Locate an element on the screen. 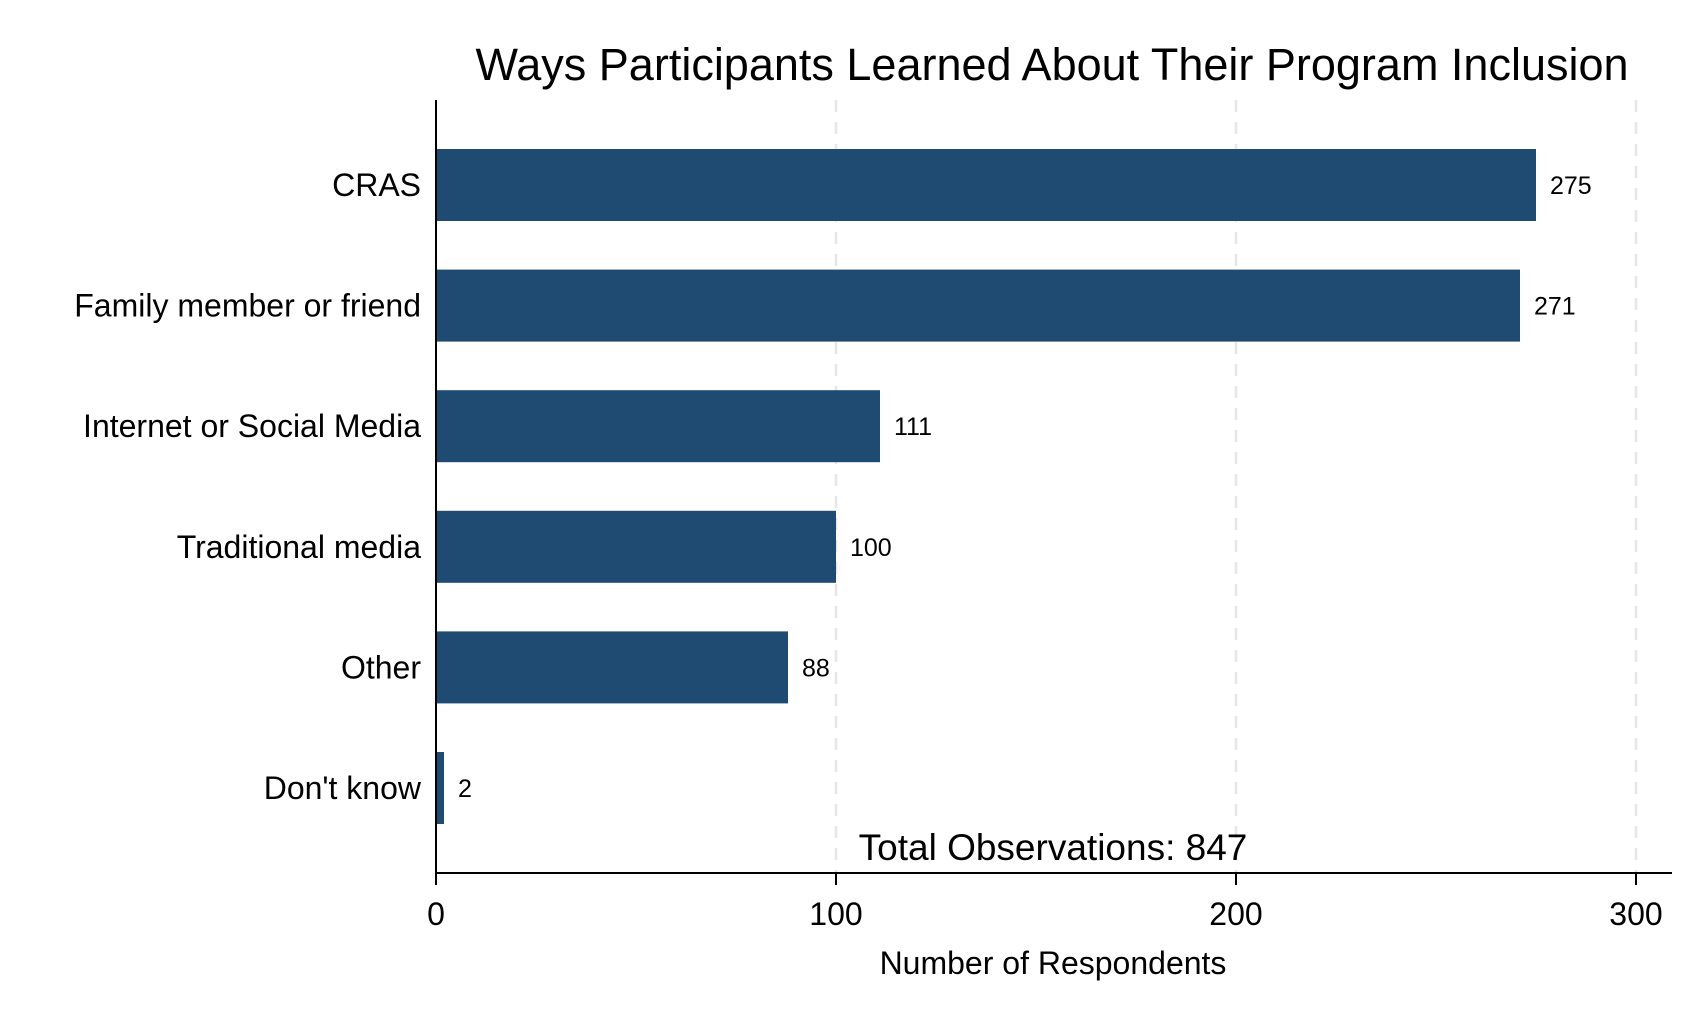 This screenshot has height=1025, width=1701. value-label: 88 is located at coordinates (816, 668).